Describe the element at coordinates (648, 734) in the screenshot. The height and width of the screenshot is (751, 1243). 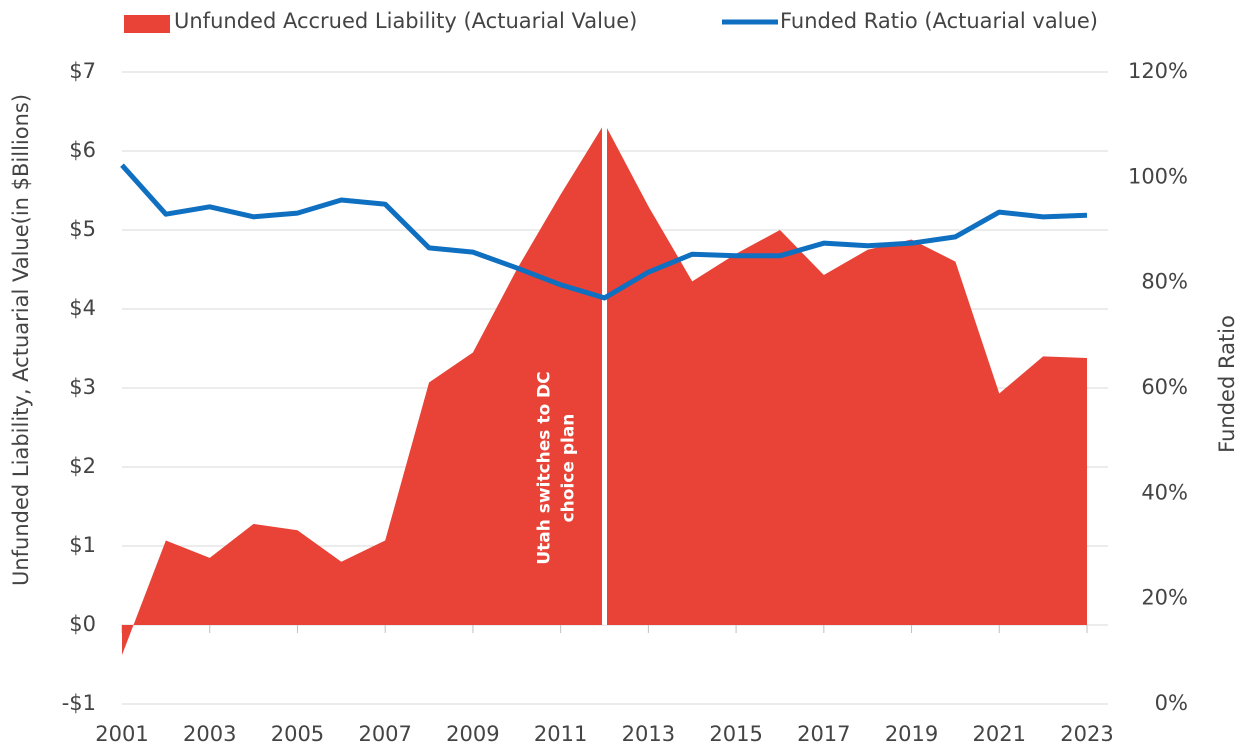
I see `x-tick-label: 2013` at that location.